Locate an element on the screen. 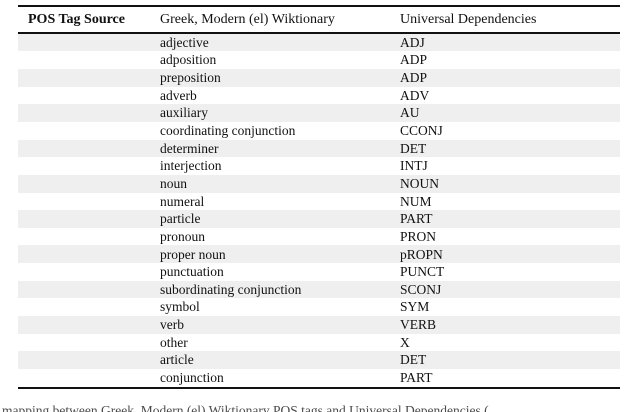 This screenshot has height=412, width=640. cell-wiktionary-tag: interjection is located at coordinates (191, 166).